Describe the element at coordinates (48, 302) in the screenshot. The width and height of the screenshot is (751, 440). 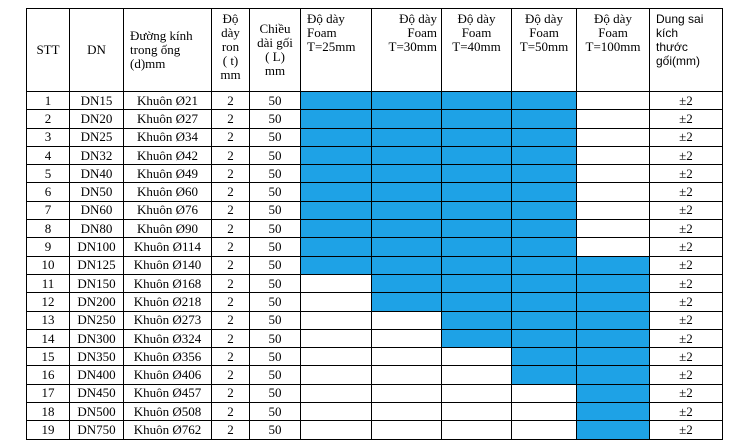
I see `stt-cell: 12` at that location.